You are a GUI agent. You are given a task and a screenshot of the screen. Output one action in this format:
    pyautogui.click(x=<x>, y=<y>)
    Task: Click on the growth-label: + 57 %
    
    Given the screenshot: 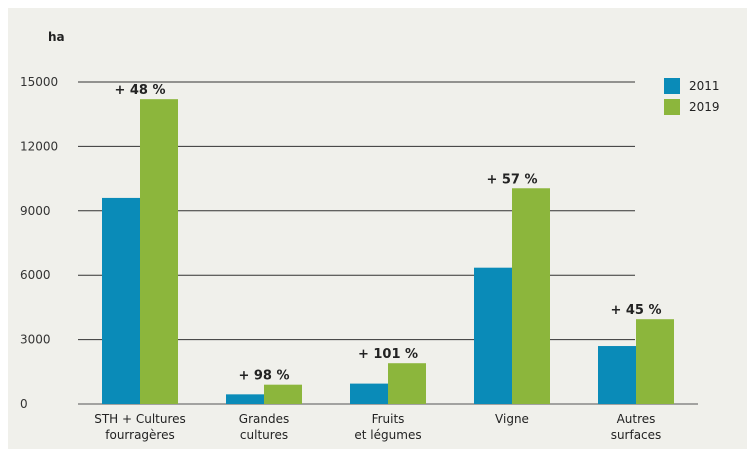 What is the action you would take?
    pyautogui.click(x=511, y=179)
    